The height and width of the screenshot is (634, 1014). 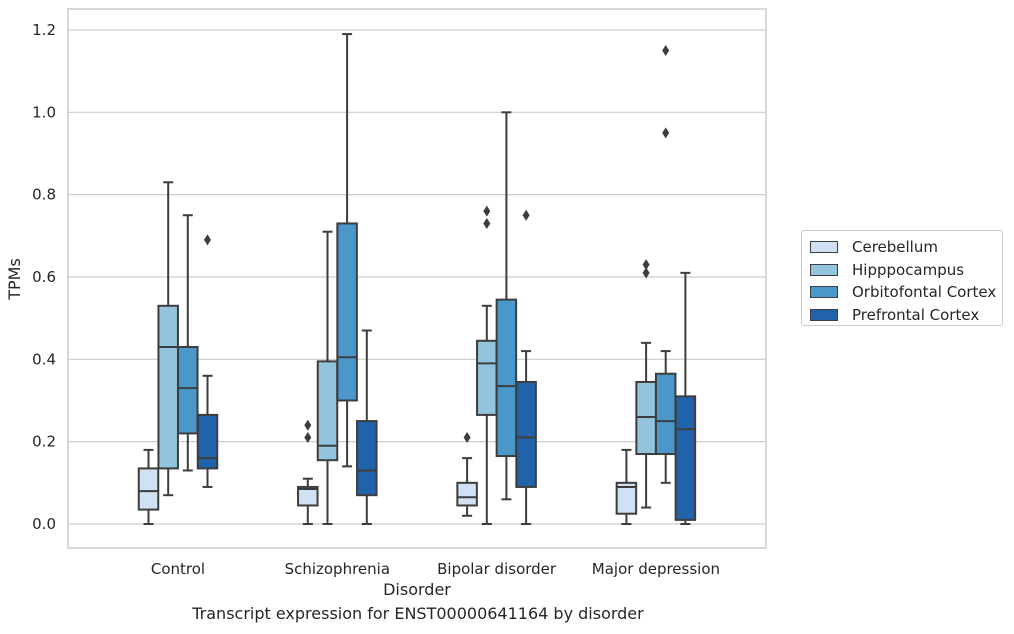 What do you see at coordinates (417, 589) in the screenshot?
I see `x-axis-label: Disorder` at bounding box center [417, 589].